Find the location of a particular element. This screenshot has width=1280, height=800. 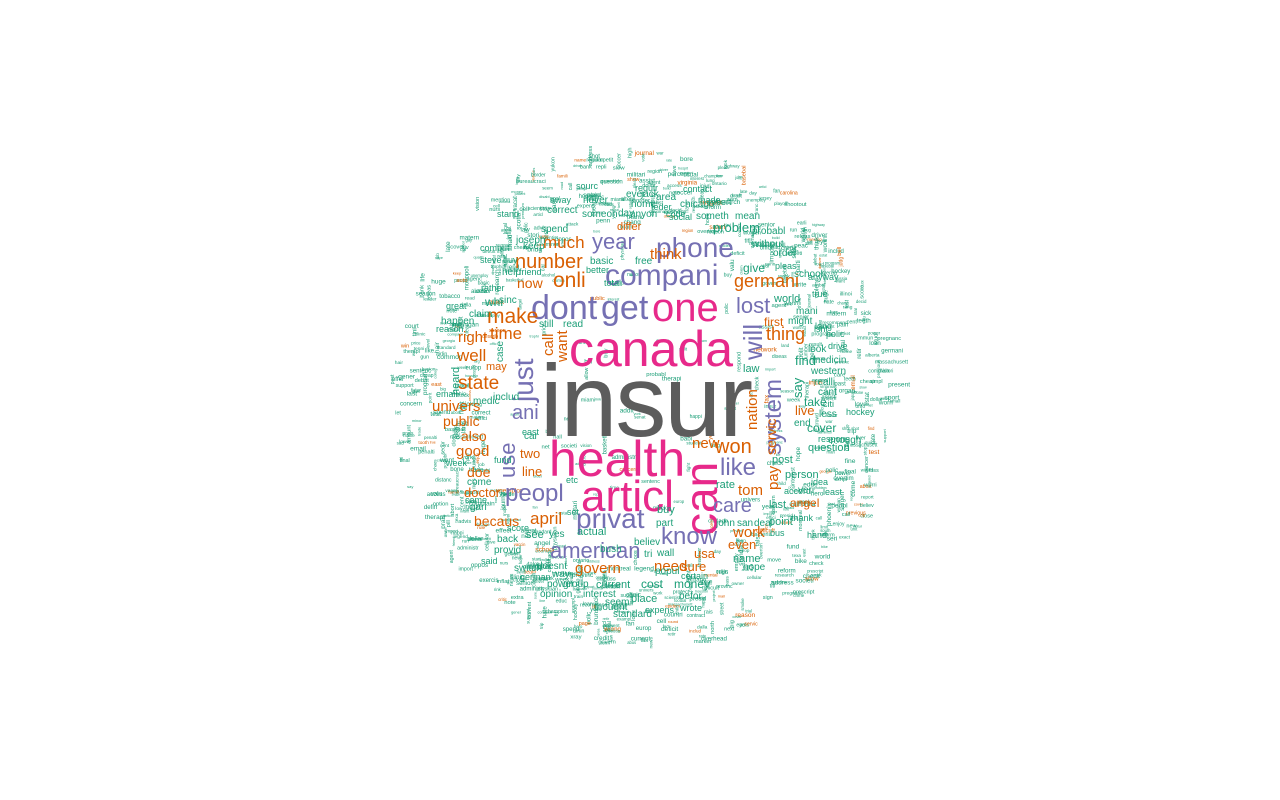

small-word: credit is located at coordinates (441, 461).